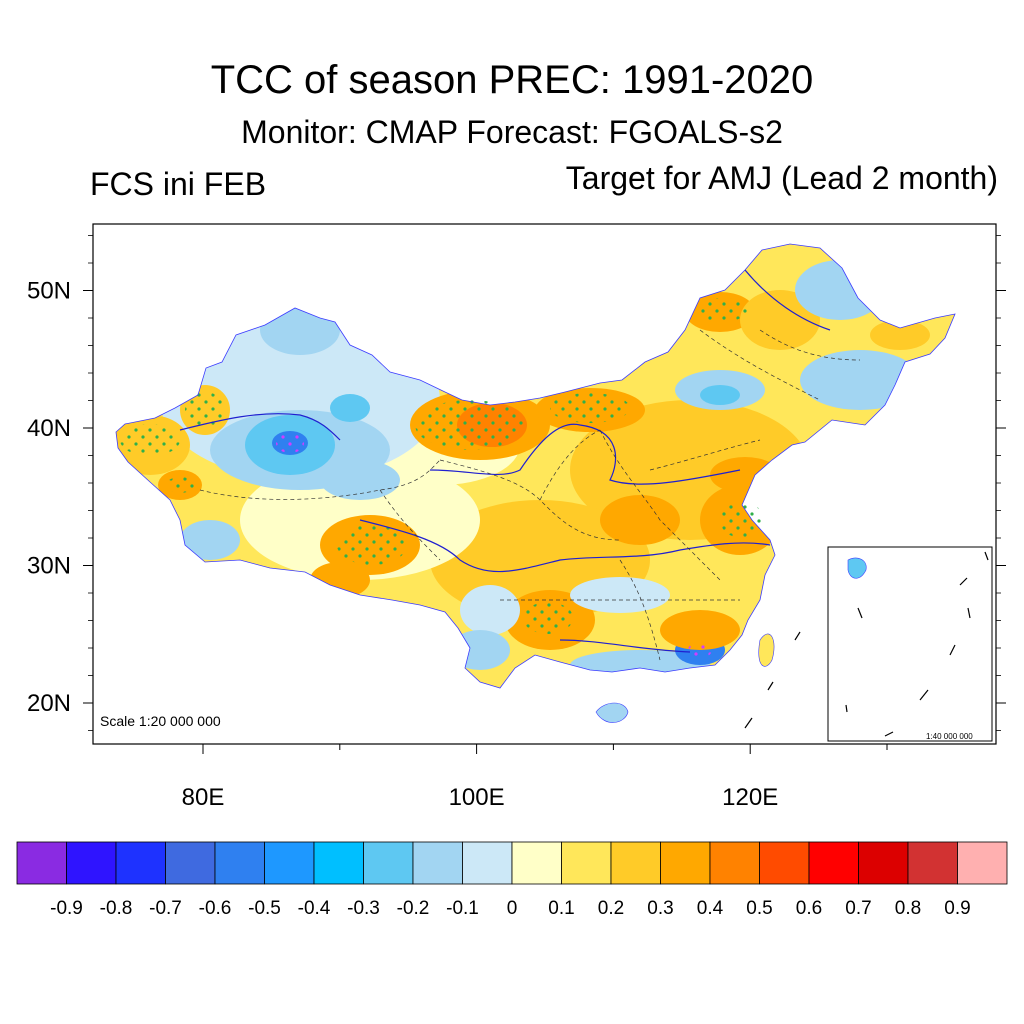  What do you see at coordinates (857, 568) in the screenshot?
I see `inset-coast` at bounding box center [857, 568].